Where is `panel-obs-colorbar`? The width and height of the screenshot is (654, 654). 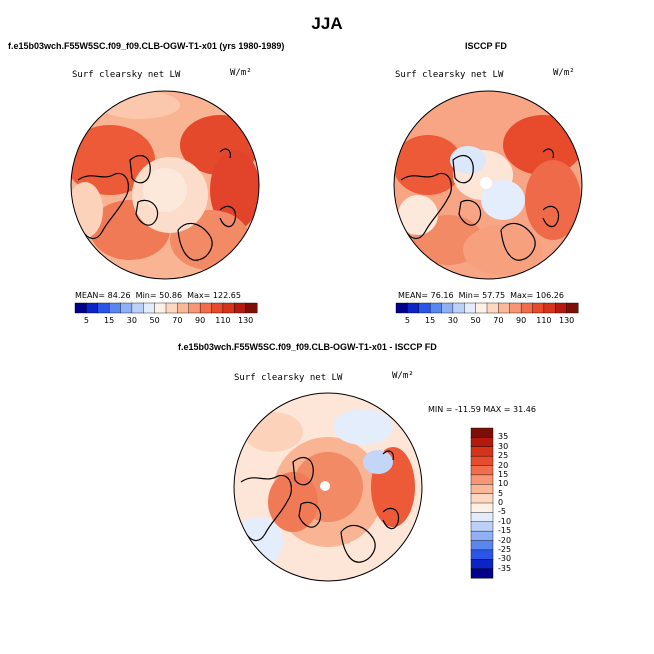
panel-obs-colorbar is located at coordinates (487, 308).